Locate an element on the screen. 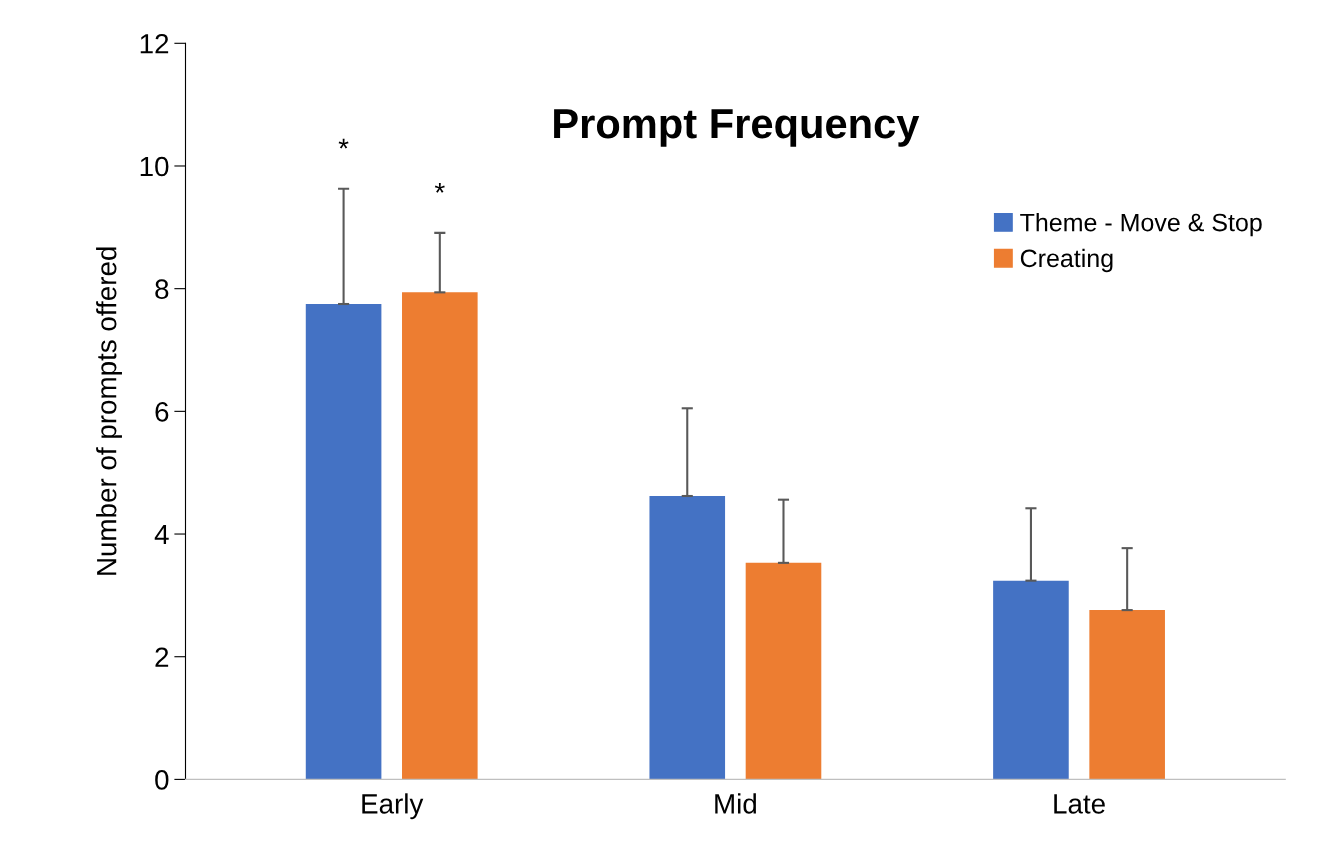 The width and height of the screenshot is (1325, 866). y-tick-label: 0 is located at coordinates (162, 780).